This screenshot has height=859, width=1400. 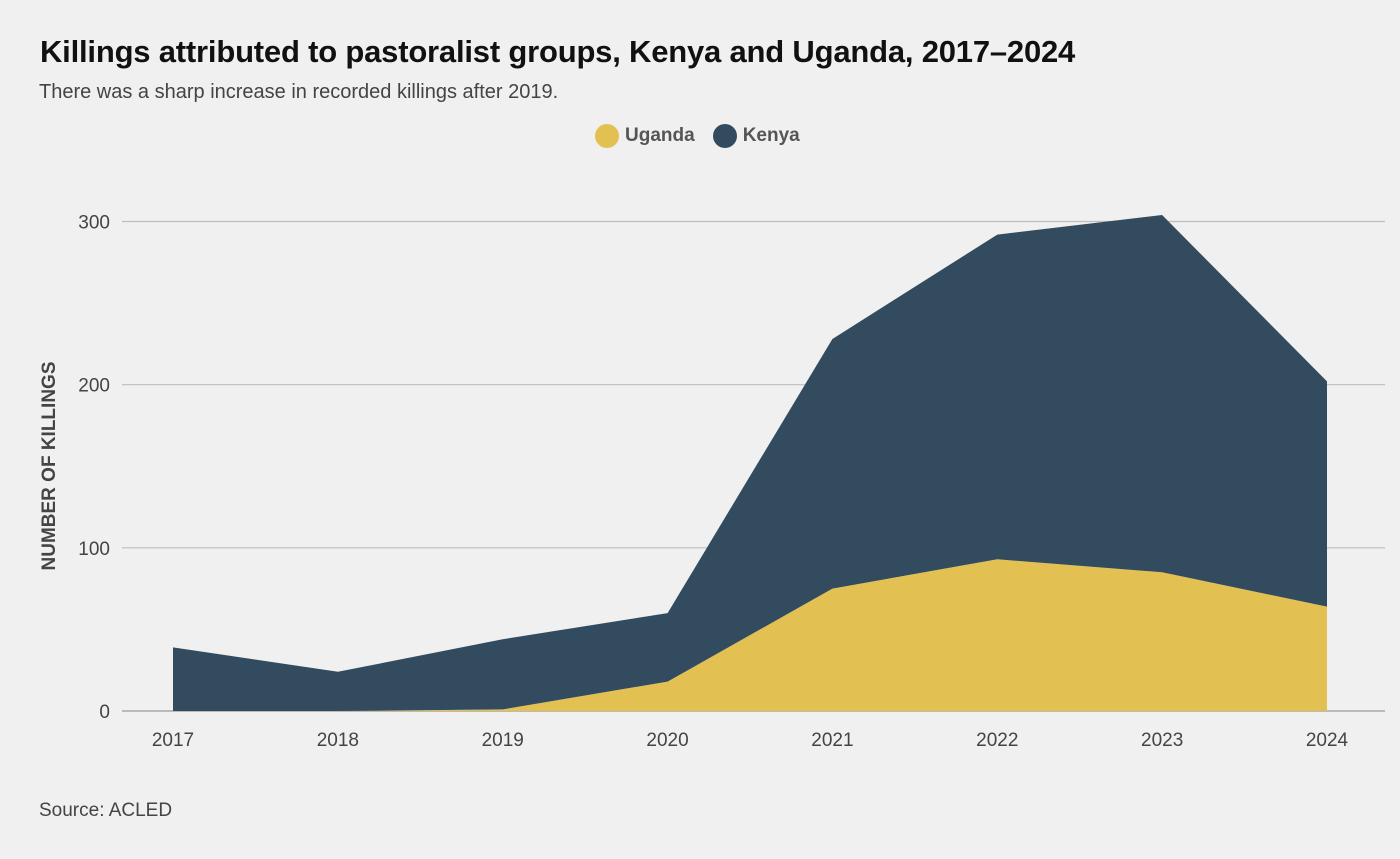 I want to click on legend-item-kenya: Kenya, so click(x=756, y=136).